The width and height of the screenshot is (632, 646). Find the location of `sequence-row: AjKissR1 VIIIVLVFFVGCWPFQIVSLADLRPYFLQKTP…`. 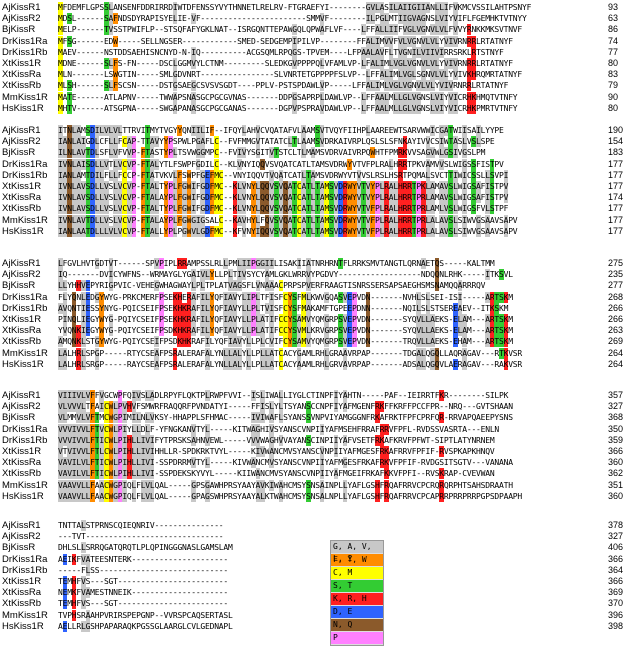

sequence-row: AjKissR1 VIIIVLVFFVGCWPFQIVSLADLRPYFLQKTP… is located at coordinates (316, 395).